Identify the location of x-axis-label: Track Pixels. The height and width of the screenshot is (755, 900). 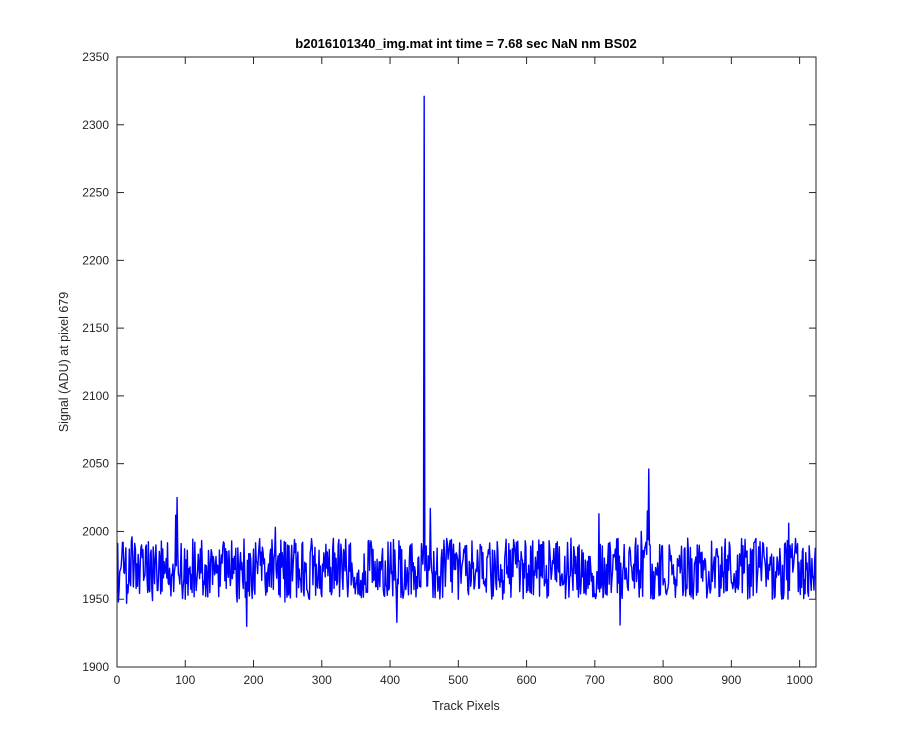
(466, 706).